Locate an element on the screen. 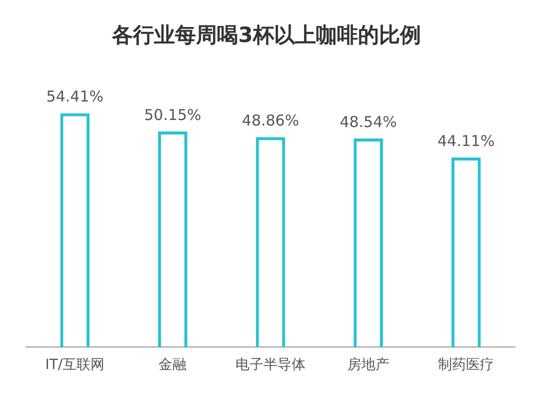 Image resolution: width=533 pixels, height=402 pixels. x-tick-label: IT/互联网 is located at coordinates (75, 365).